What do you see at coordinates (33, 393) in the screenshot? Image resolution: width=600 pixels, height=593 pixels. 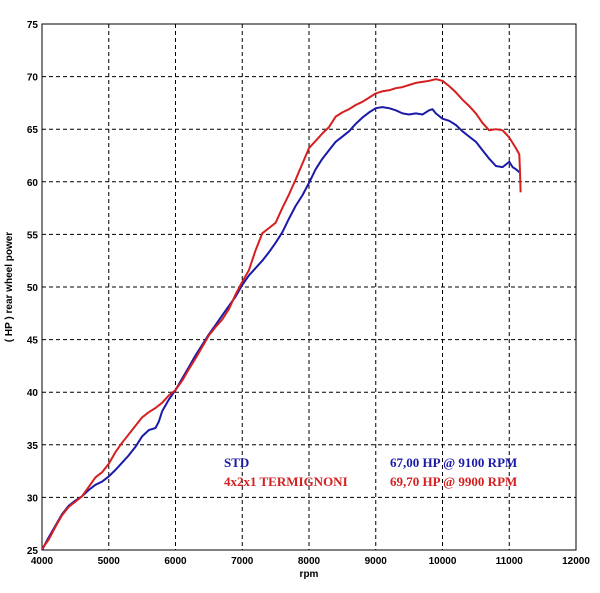 I see `y-tick-label: 40` at bounding box center [33, 393].